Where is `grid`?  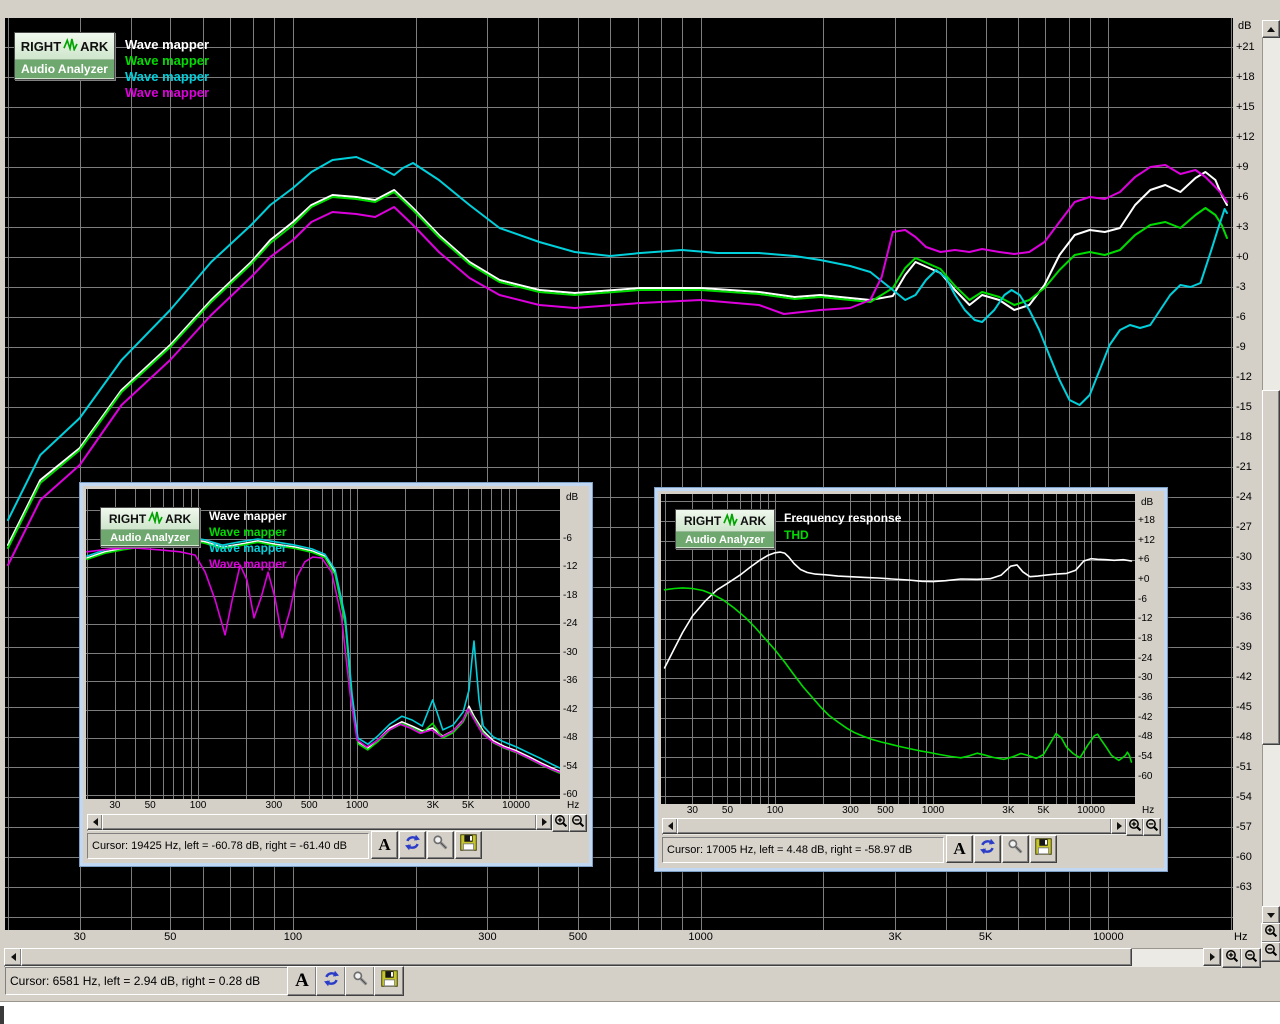 grid is located at coordinates (323, 644).